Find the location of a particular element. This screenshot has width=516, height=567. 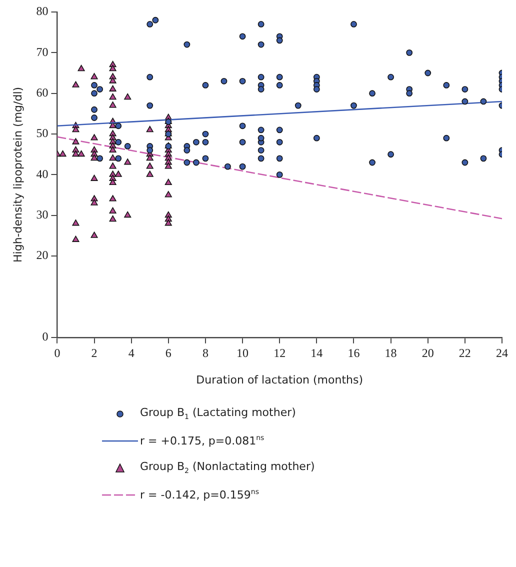

x-tick-label: 18 is located at coordinates (390, 353).